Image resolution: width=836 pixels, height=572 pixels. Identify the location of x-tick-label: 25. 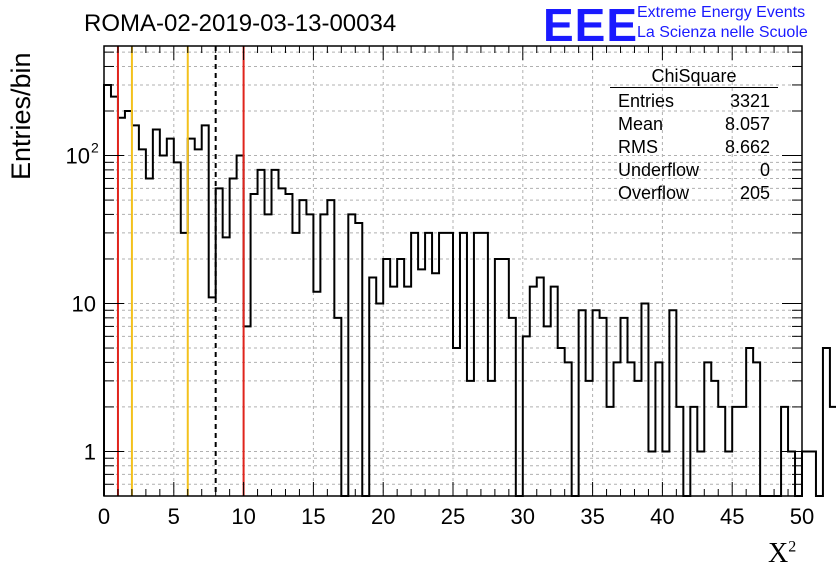
(453, 516).